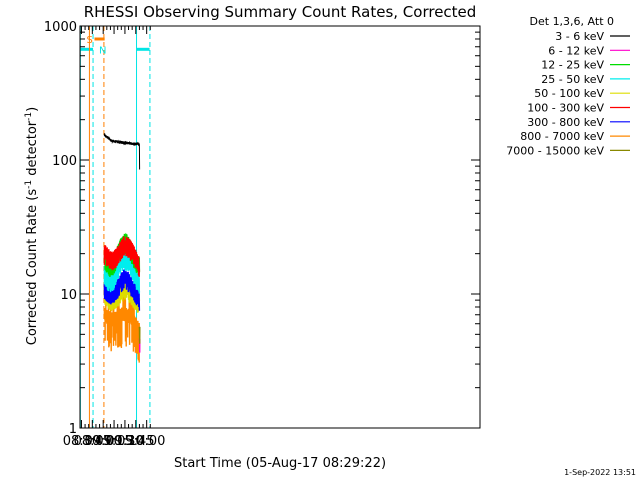 Image resolution: width=640 pixels, height=480 pixels. What do you see at coordinates (32, 109) in the screenshot?
I see `y-axis-label-end: )` at bounding box center [32, 109].